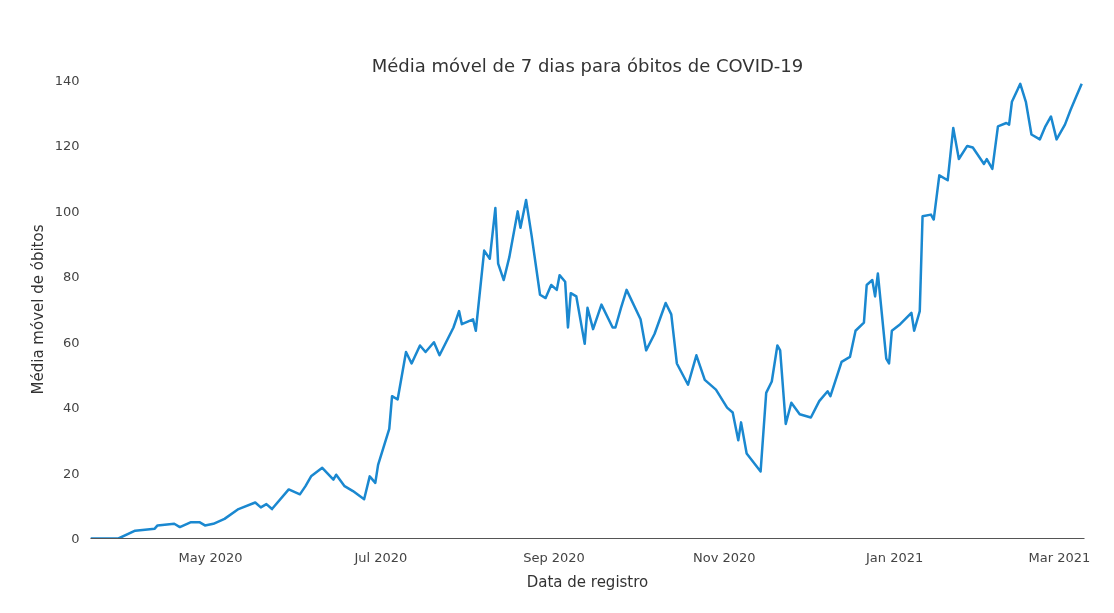 This screenshot has width=1114, height=613. I want to click on x-tick-label: Jul 2020, so click(380, 557).